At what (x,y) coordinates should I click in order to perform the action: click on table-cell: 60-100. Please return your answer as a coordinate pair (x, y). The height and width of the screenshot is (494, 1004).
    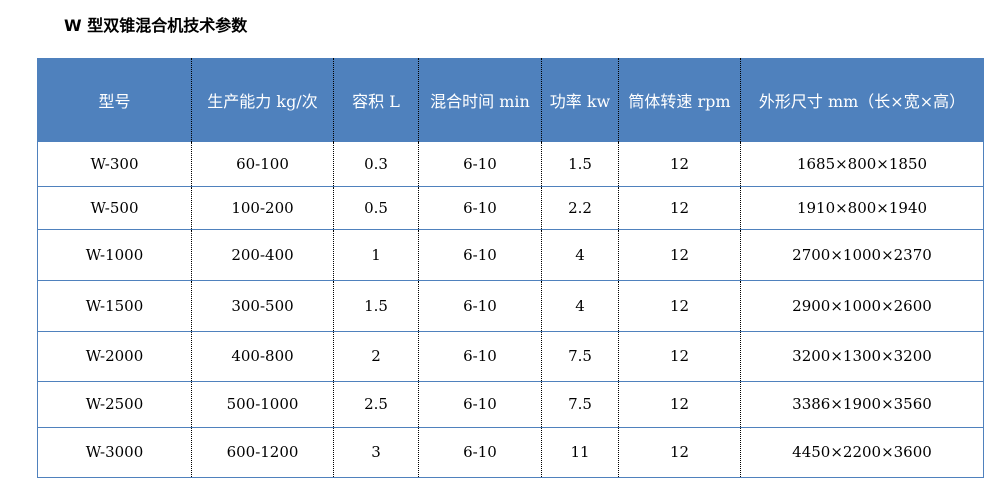
    Looking at the image, I should click on (262, 164).